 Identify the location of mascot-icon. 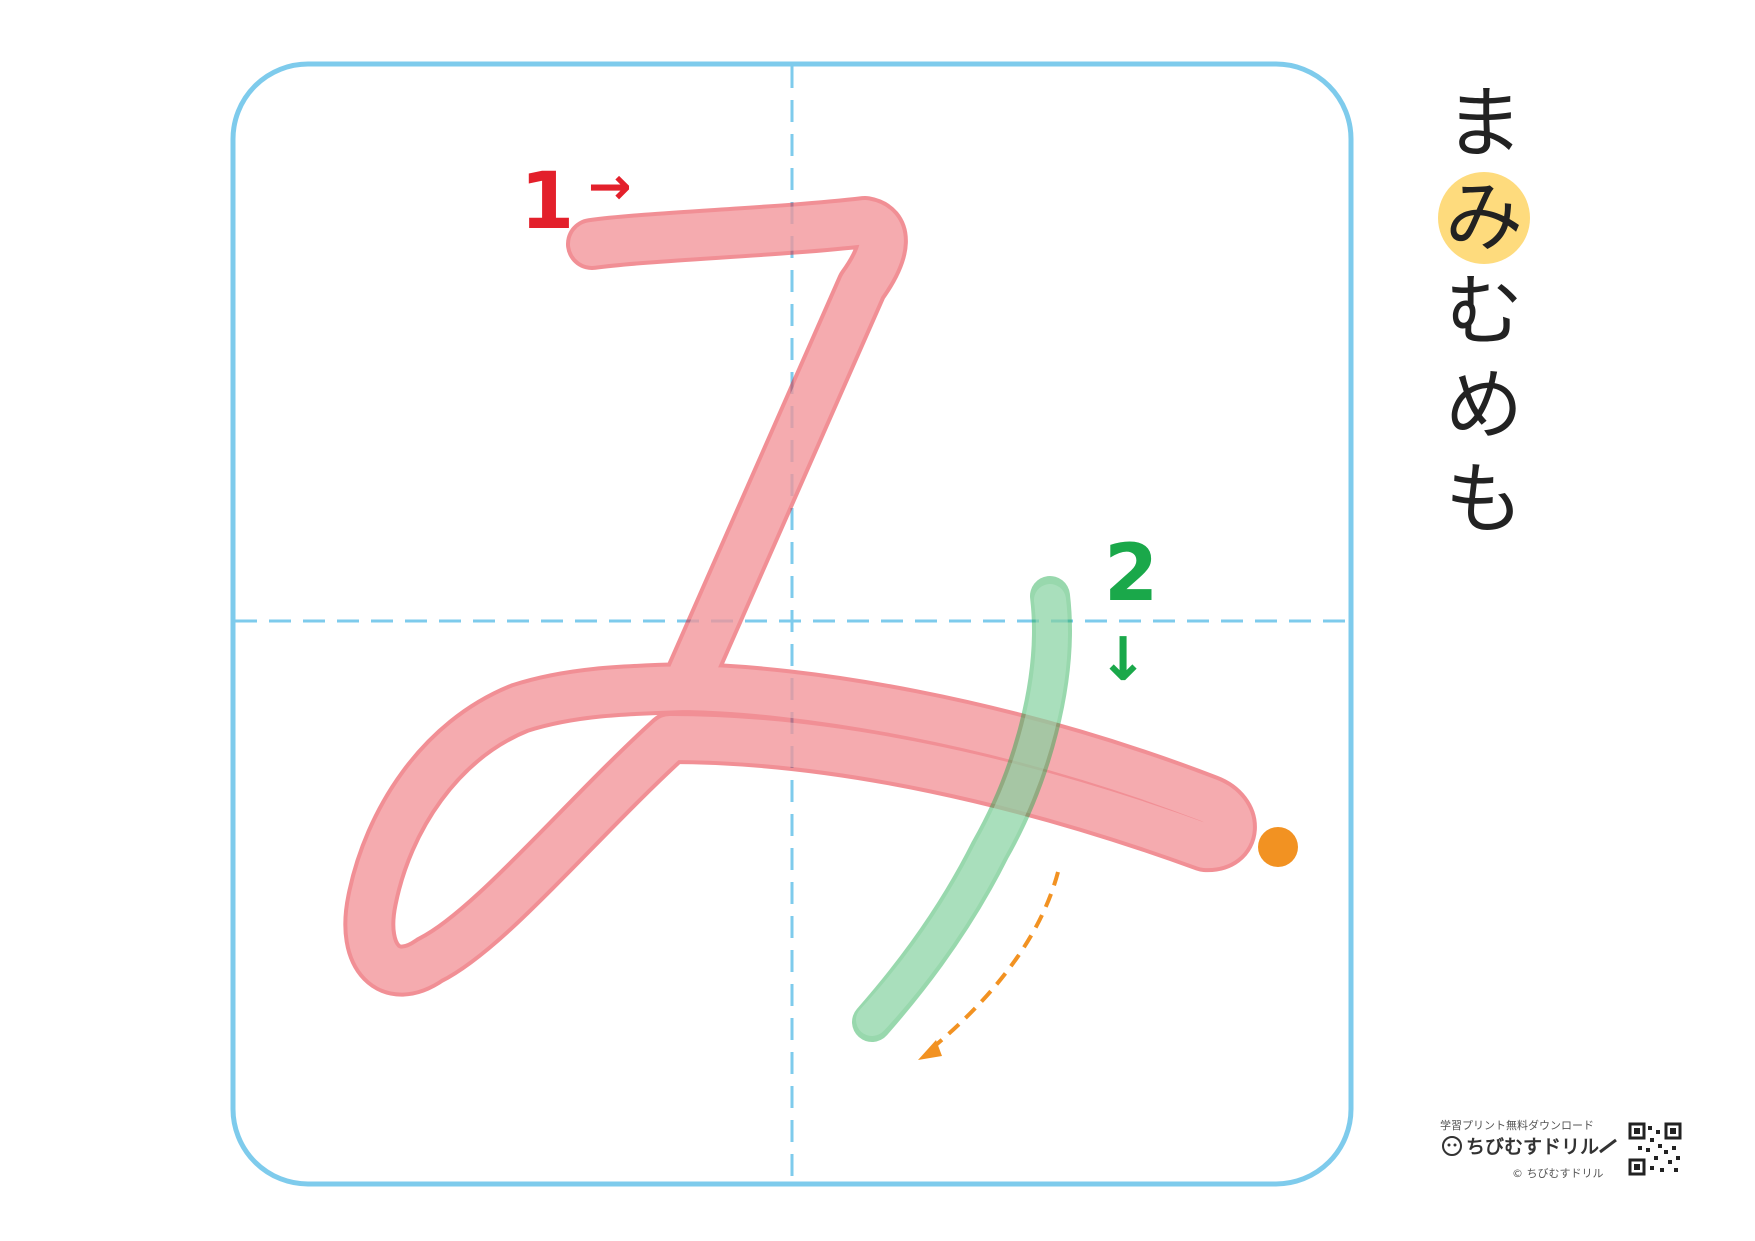
(1452, 1146).